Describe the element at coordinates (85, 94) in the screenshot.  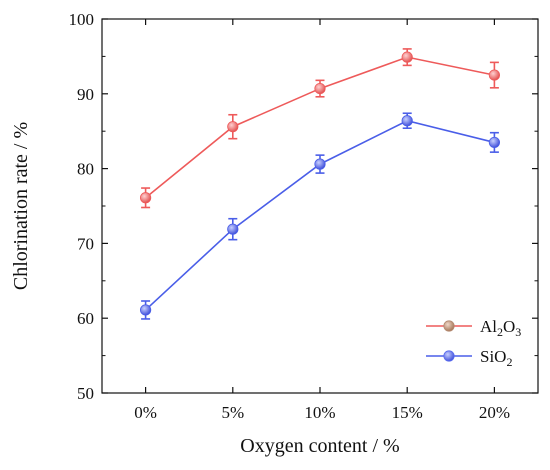
I see `y-tick-label: 90` at that location.